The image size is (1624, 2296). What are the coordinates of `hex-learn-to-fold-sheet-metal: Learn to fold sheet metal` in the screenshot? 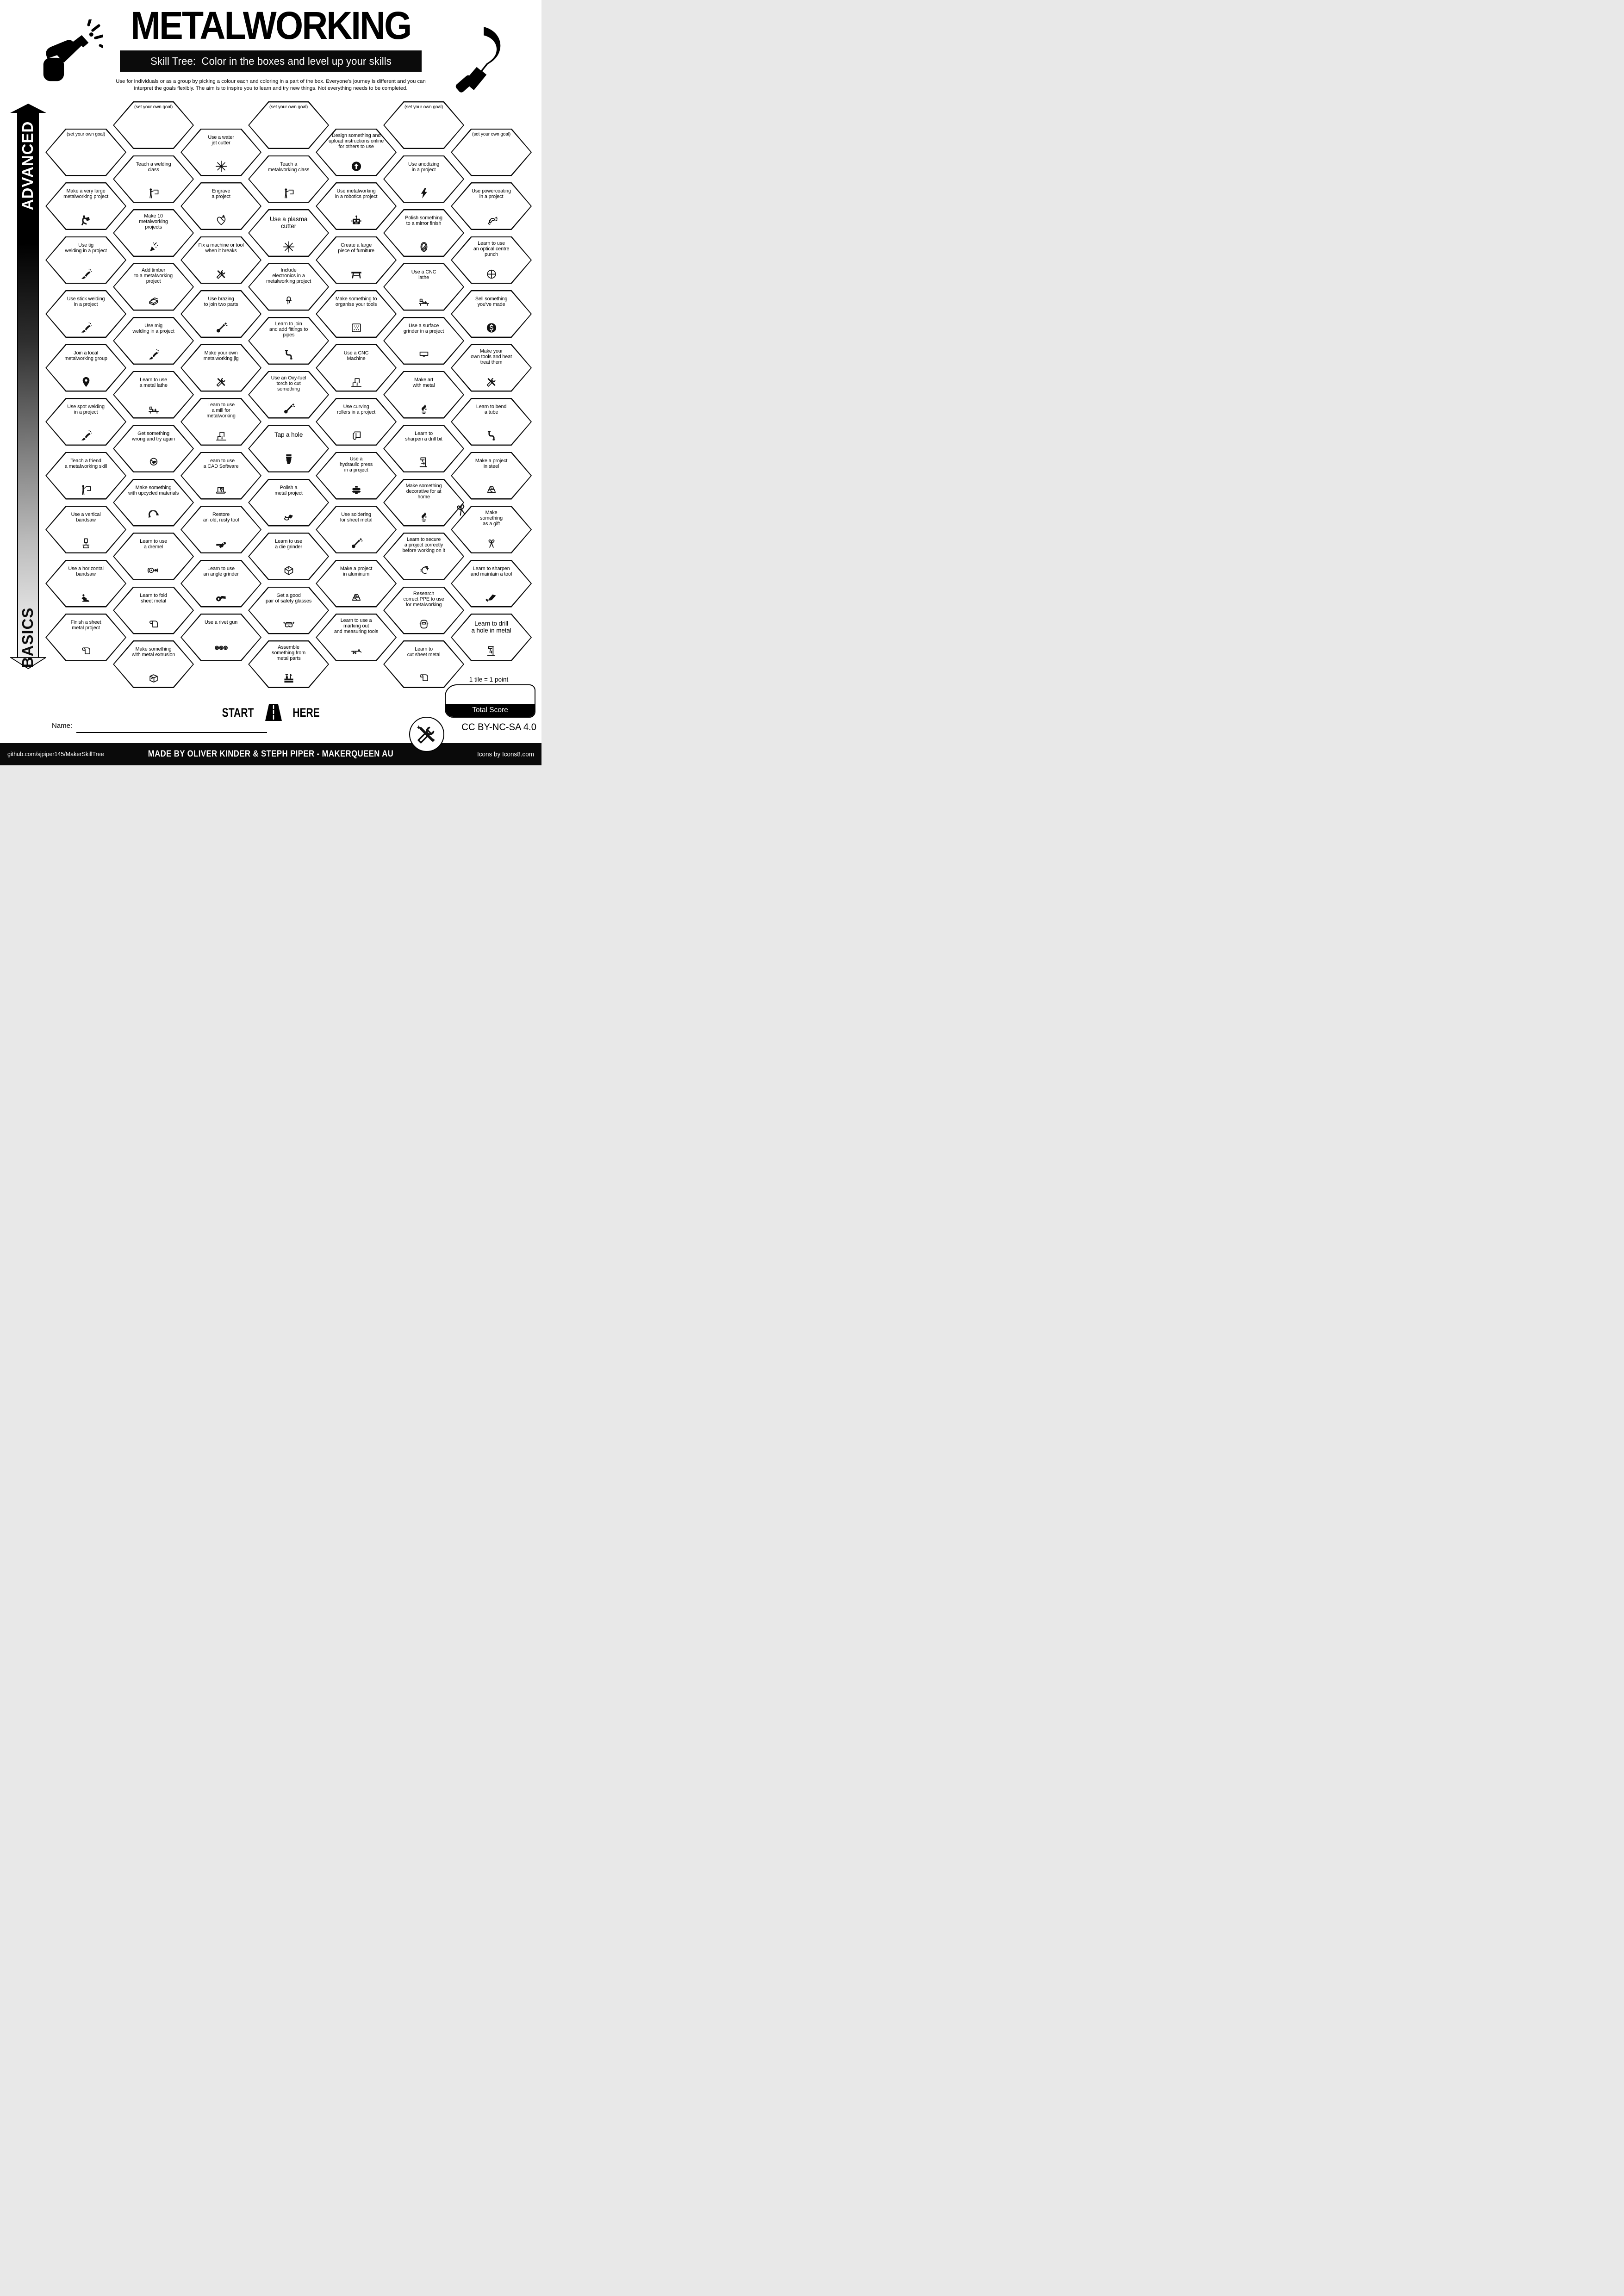 It's located at (153, 610).